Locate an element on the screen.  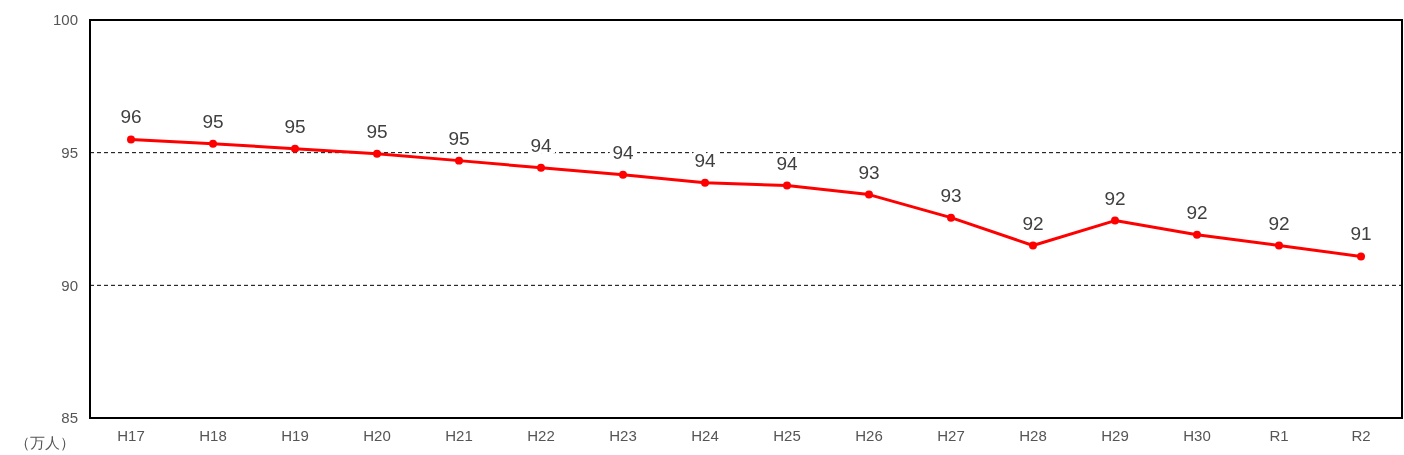
x-tick-label: H23 is located at coordinates (623, 435).